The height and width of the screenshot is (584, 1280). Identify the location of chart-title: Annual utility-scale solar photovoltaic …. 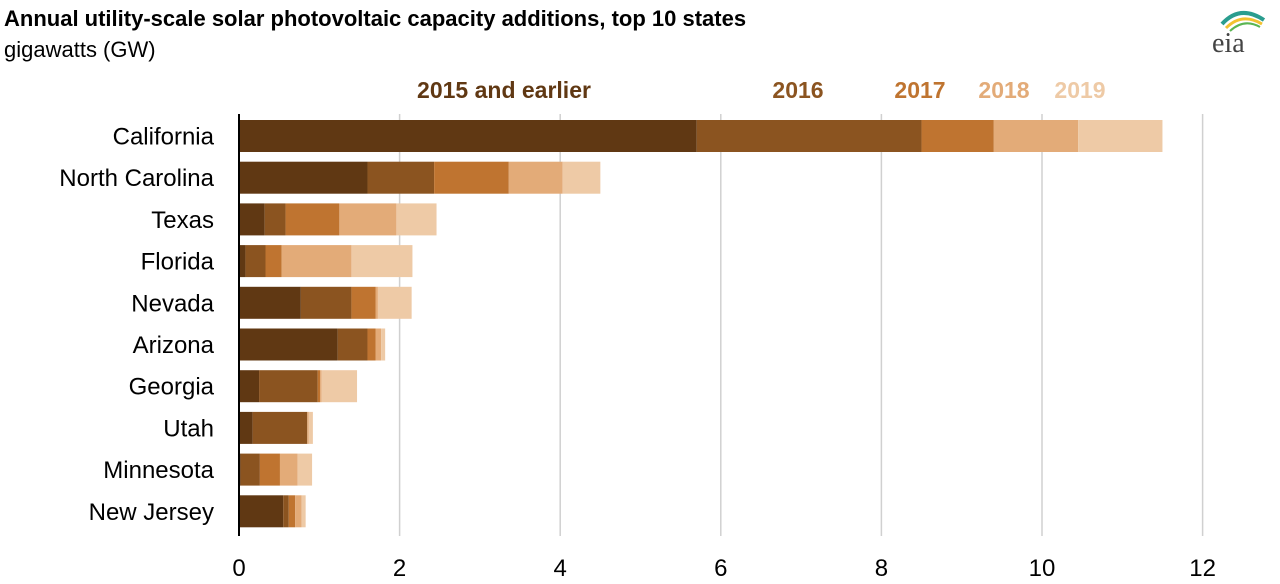
(375, 18).